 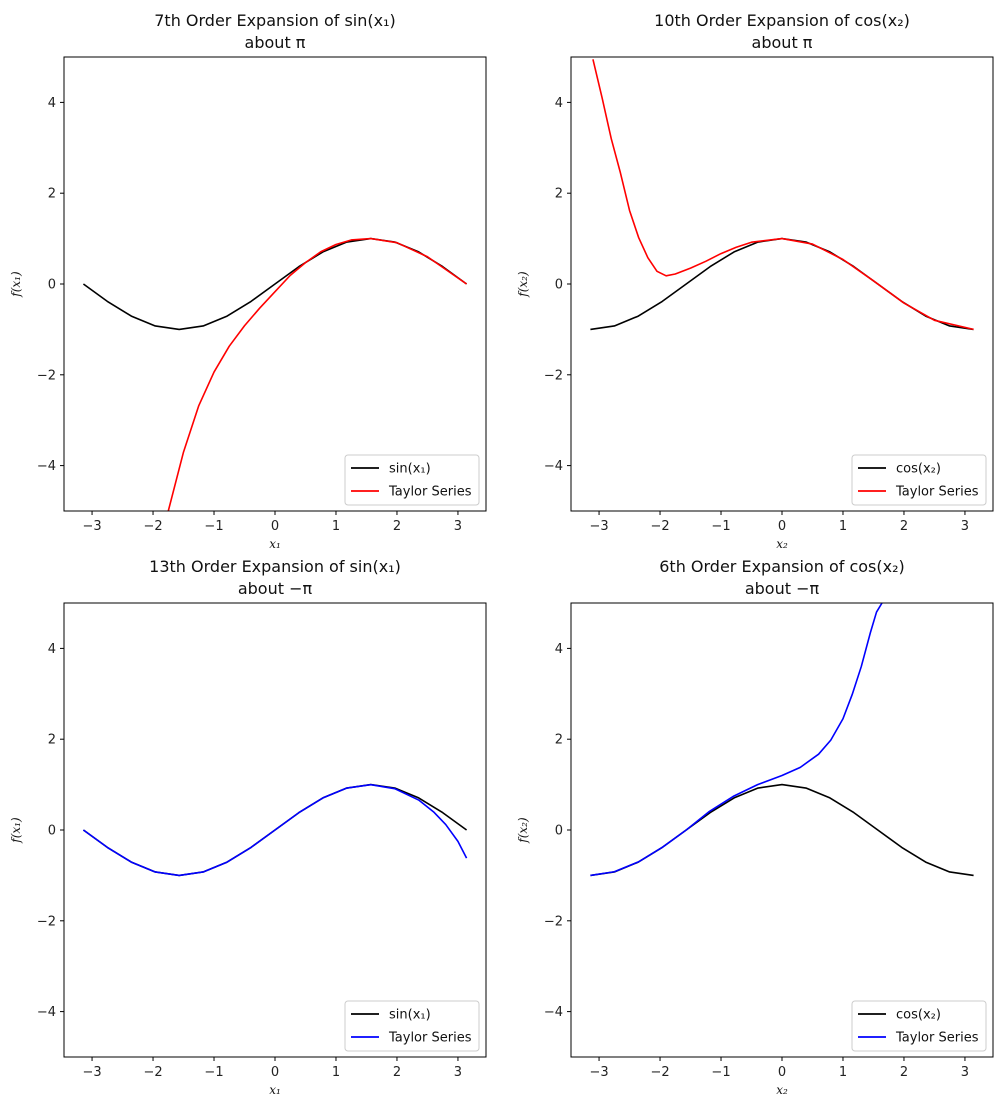 I want to click on chart-title-line-1: 7th Order Expansion of sin(x₁), so click(x=275, y=20).